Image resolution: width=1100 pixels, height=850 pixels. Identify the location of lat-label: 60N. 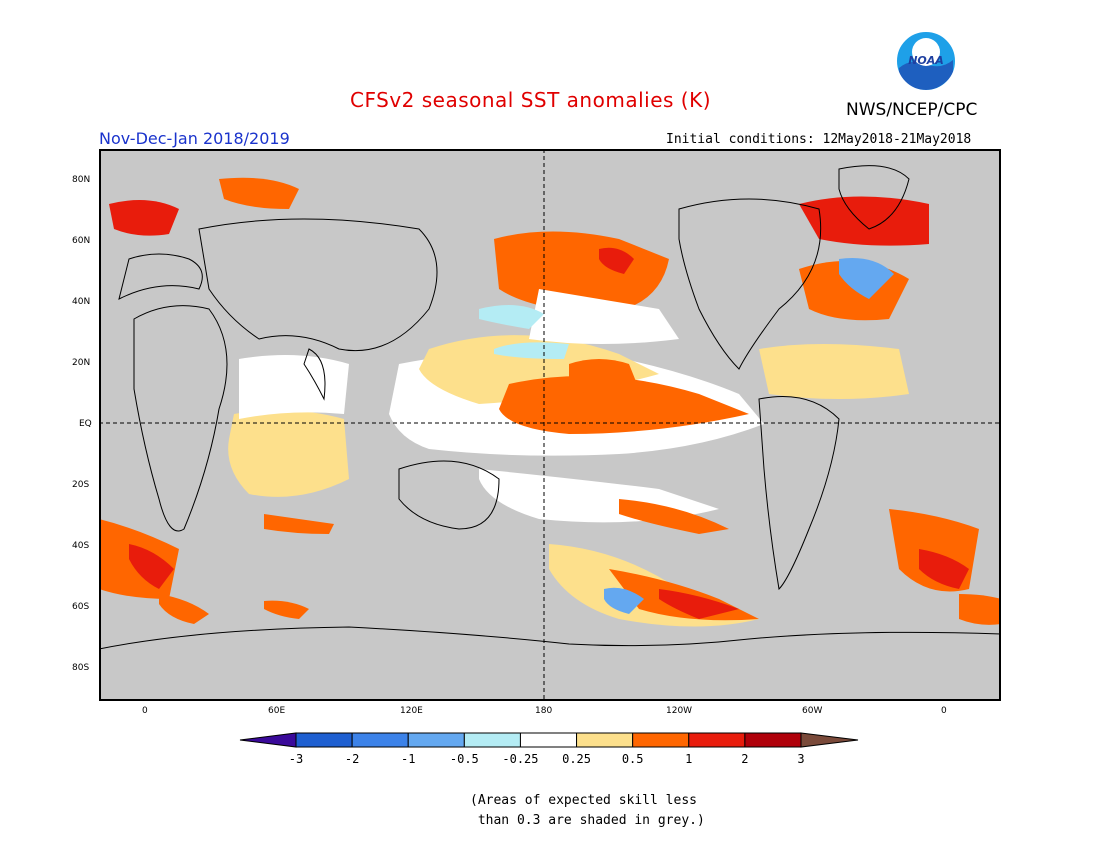
(81, 241).